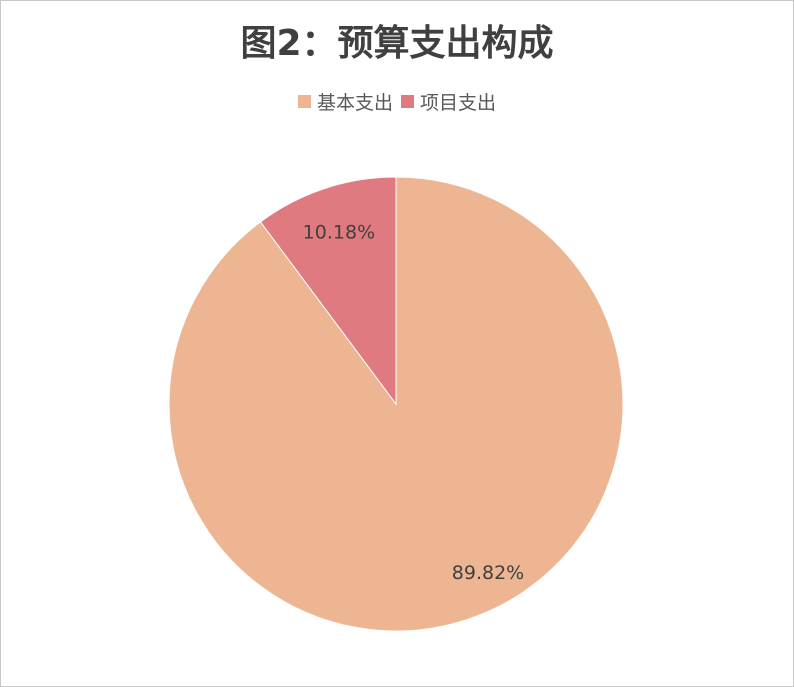  I want to click on legend-label: 项目支出, so click(458, 103).